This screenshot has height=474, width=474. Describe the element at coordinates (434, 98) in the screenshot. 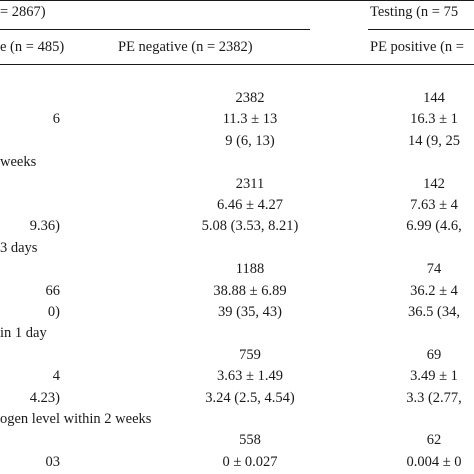

I see `cell-pe-positive-testing: 144` at that location.